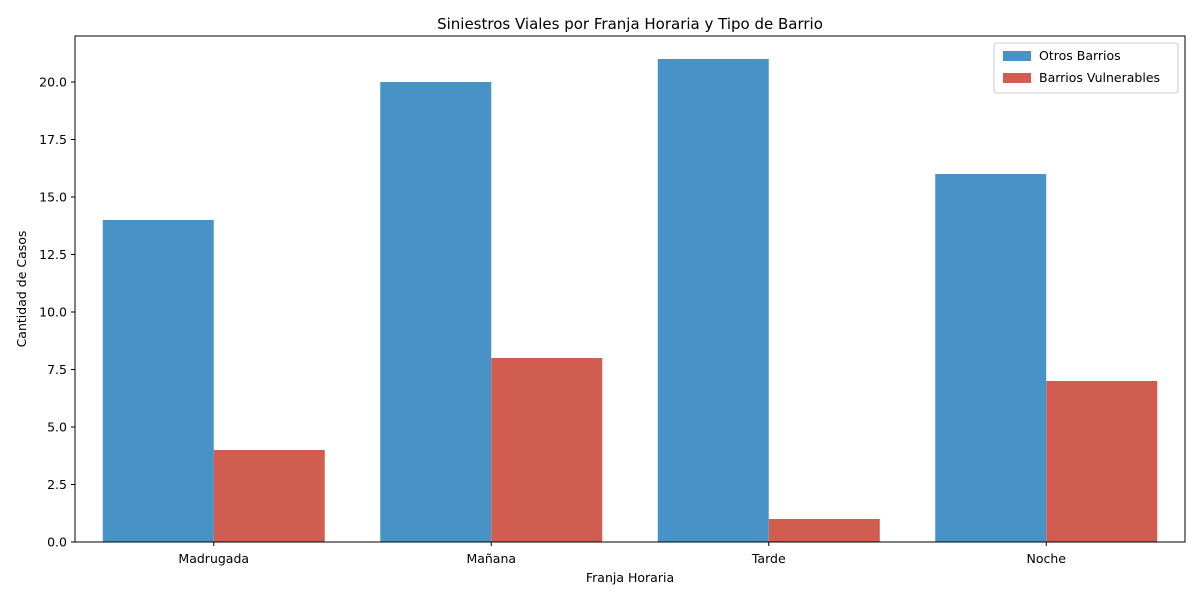  What do you see at coordinates (53, 312) in the screenshot?
I see `y-tick-label: 10.0` at bounding box center [53, 312].